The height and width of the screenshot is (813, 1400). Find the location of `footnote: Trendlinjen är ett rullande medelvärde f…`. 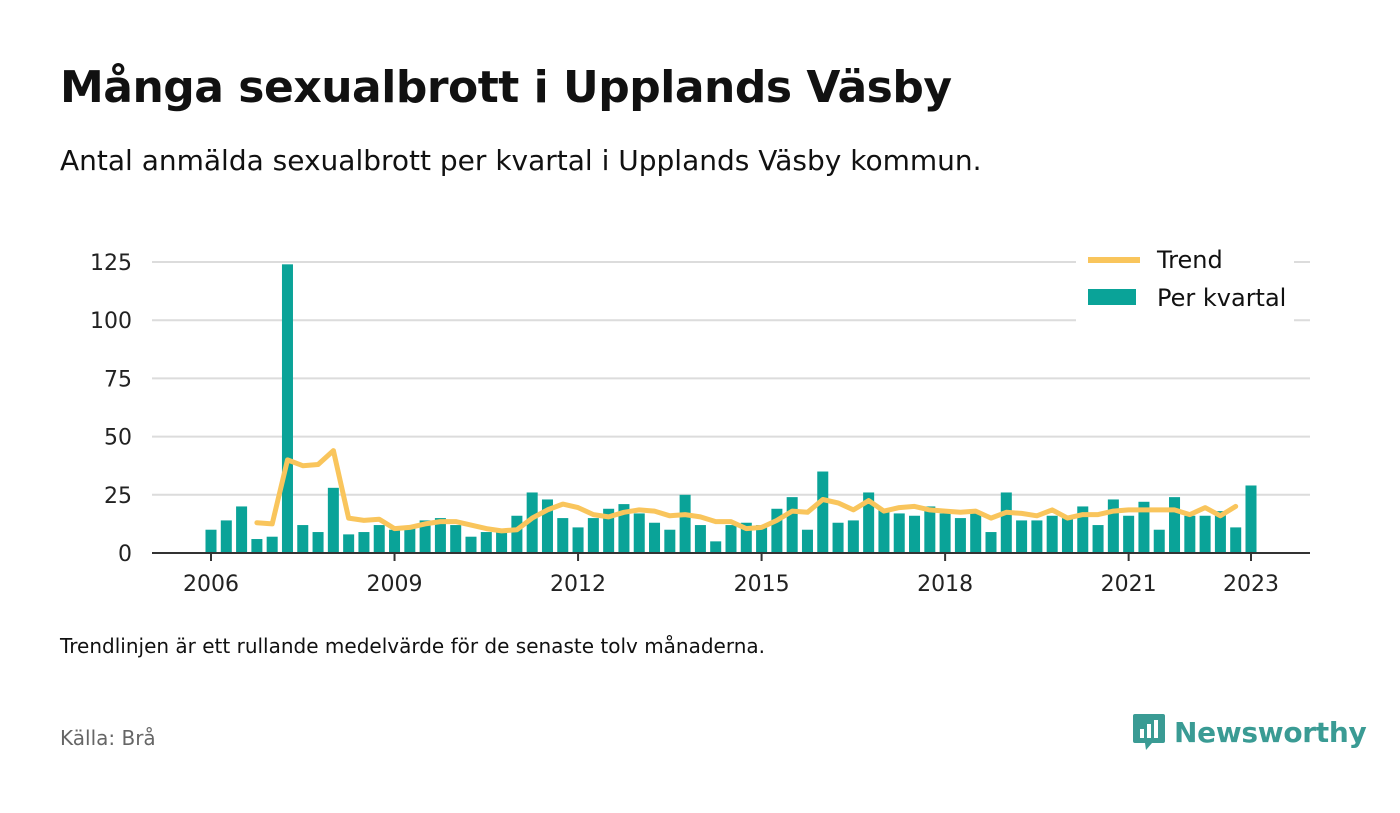

footnote: Trendlinjen är ett rullande medelvärde f… is located at coordinates (413, 646).